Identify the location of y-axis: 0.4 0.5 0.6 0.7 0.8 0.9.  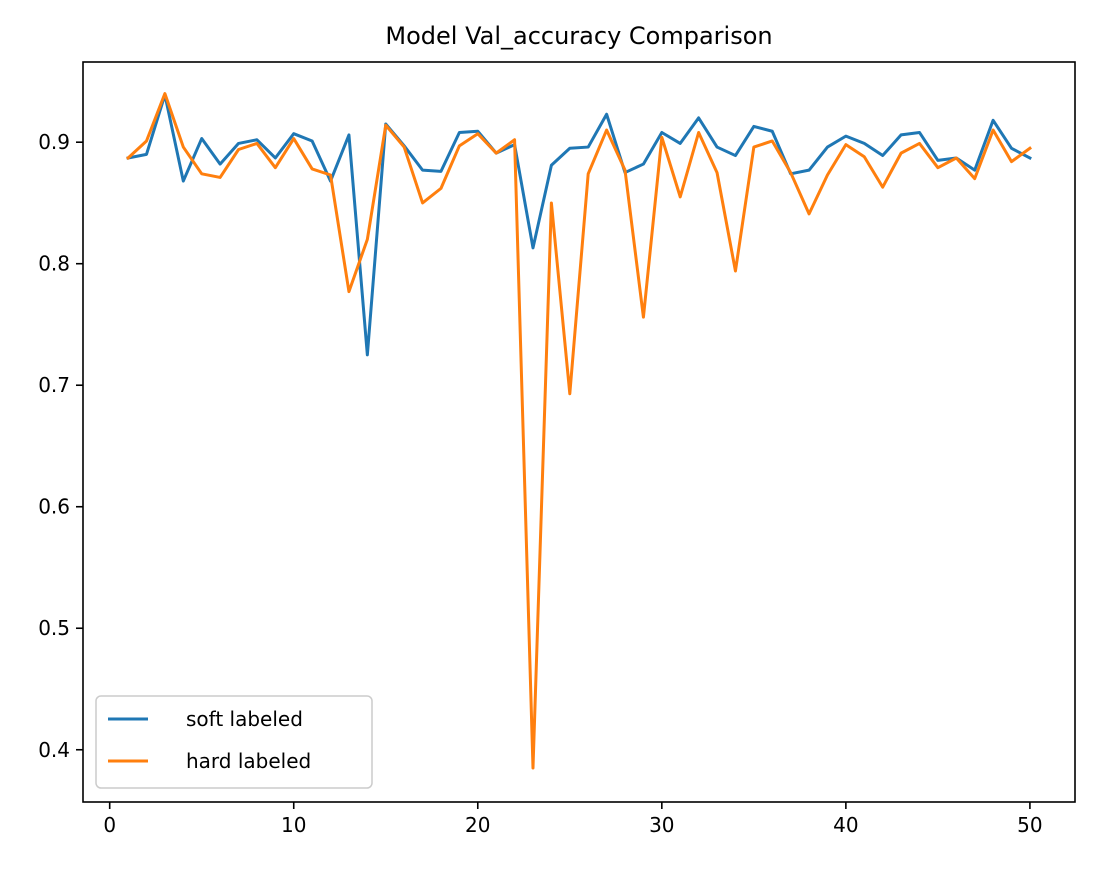
(60, 446).